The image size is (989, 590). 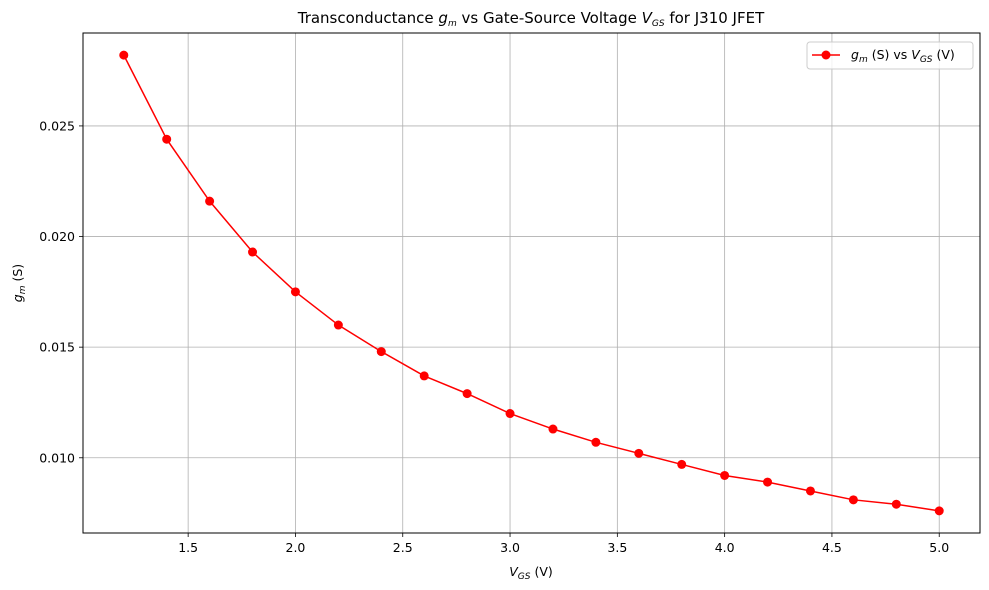 I want to click on y-axis-label: gm (S), so click(x=19, y=283).